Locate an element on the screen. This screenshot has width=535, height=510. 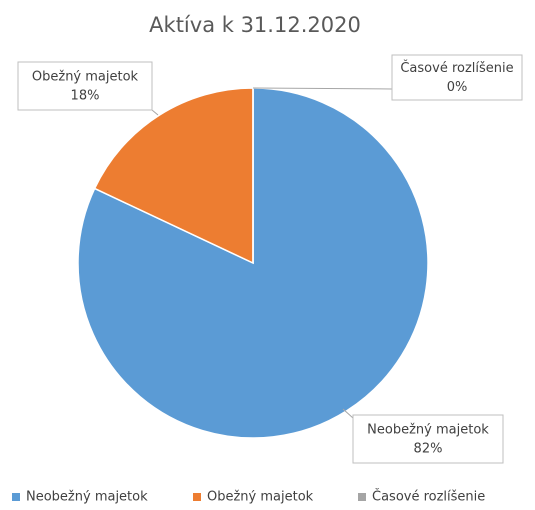
data-label-name: Neobežný majetok is located at coordinates (428, 430).